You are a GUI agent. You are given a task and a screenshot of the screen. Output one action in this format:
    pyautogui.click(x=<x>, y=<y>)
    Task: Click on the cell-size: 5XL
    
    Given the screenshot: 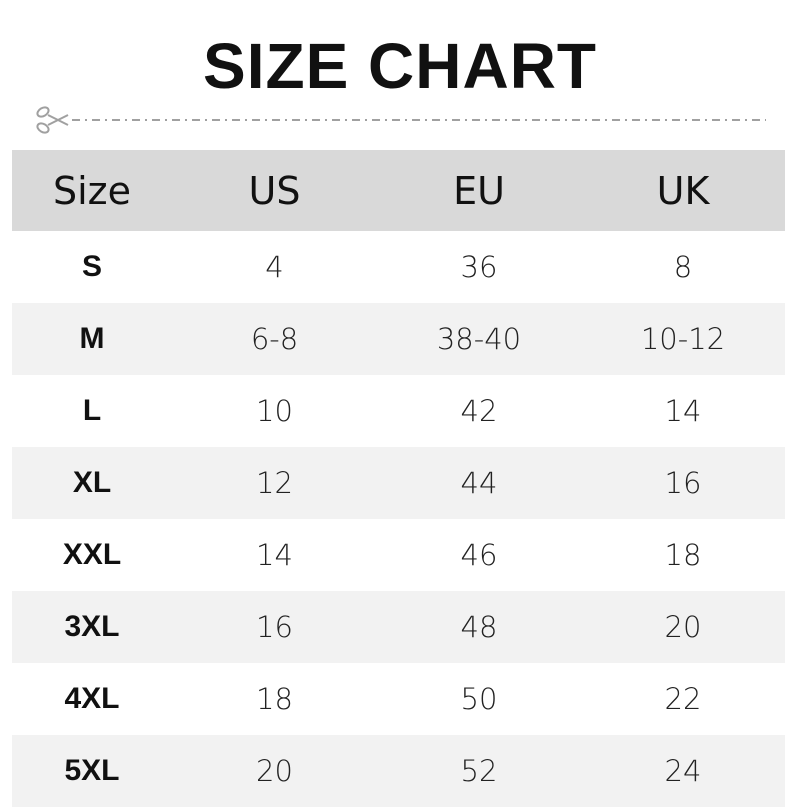 What is the action you would take?
    pyautogui.click(x=92, y=771)
    